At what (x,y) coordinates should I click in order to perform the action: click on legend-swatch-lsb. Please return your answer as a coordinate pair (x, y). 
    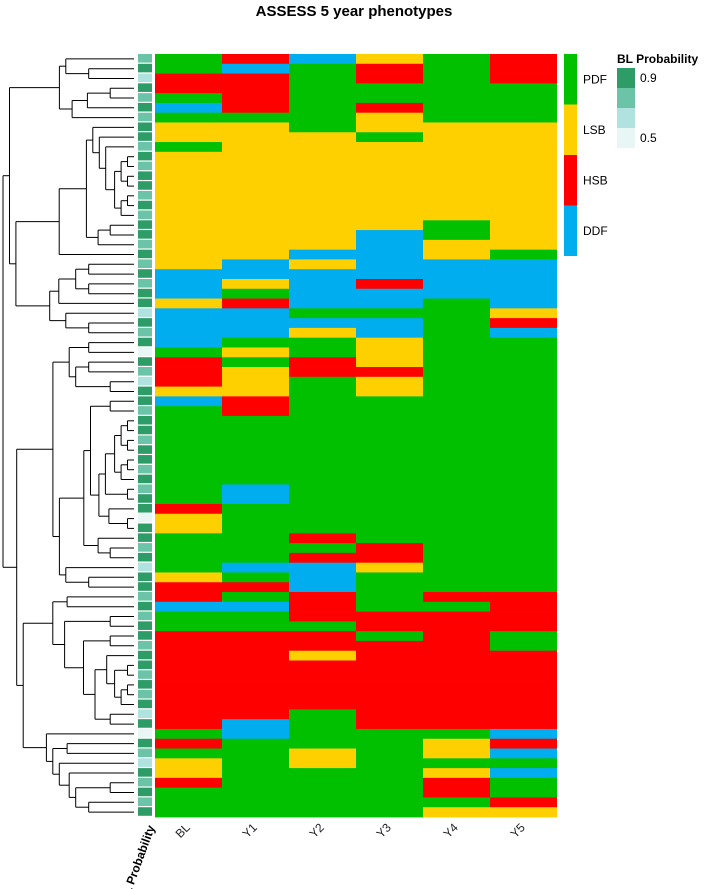
    Looking at the image, I should click on (570, 129).